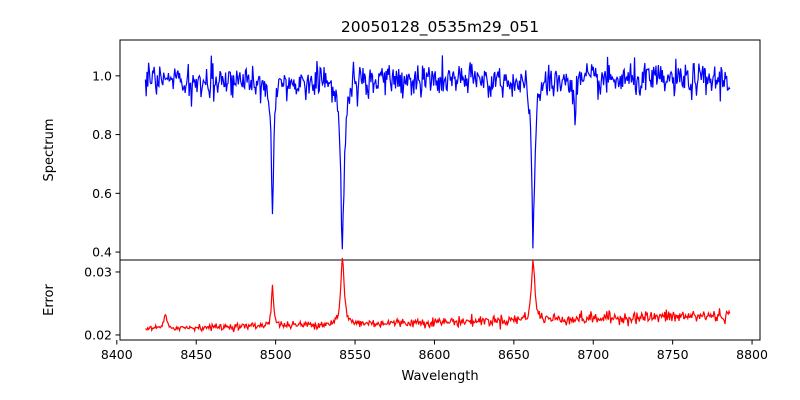 Image resolution: width=800 pixels, height=400 pixels. Describe the element at coordinates (106, 164) in the screenshot. I see `spectrum-yticks: 0.4 0.6 0.8 1.0` at that location.